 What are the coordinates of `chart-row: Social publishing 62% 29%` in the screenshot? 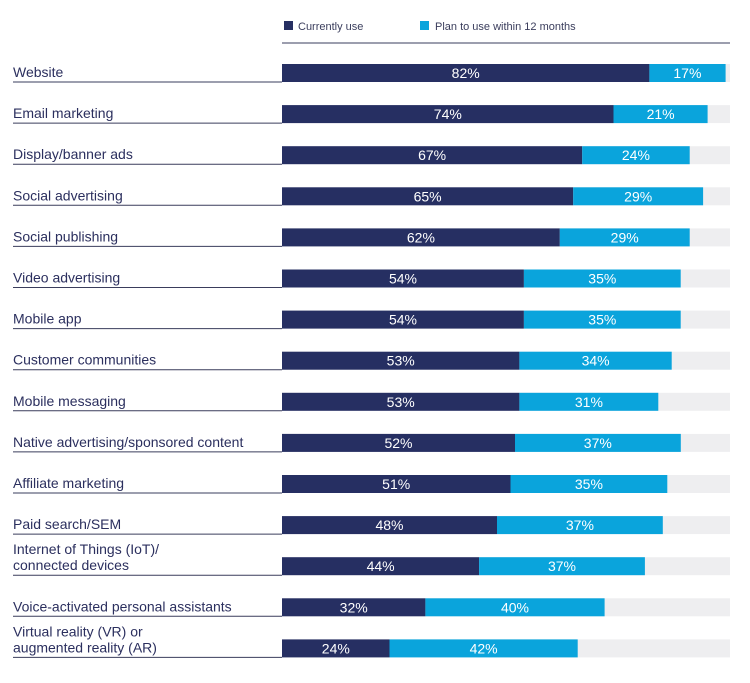 It's located at (371, 237).